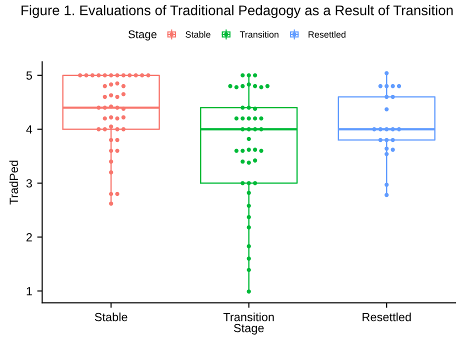  Describe the element at coordinates (386, 317) in the screenshot. I see `x-tick-label: Resettled` at that location.